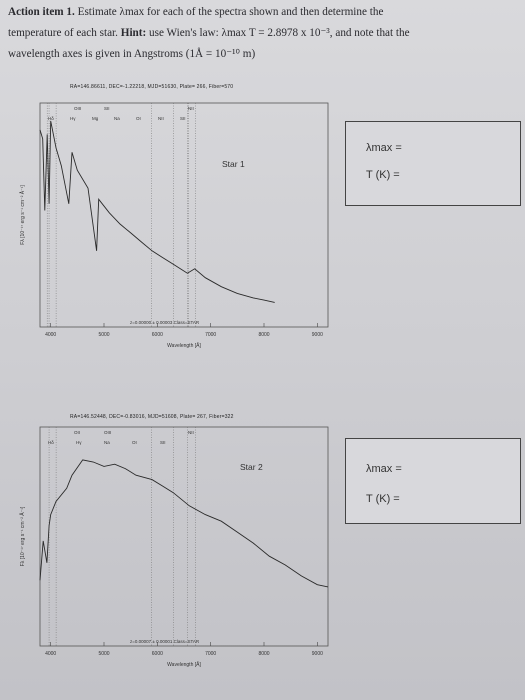 The image size is (525, 700). Describe the element at coordinates (233, 164) in the screenshot. I see `star-1-label: Star 1` at that location.